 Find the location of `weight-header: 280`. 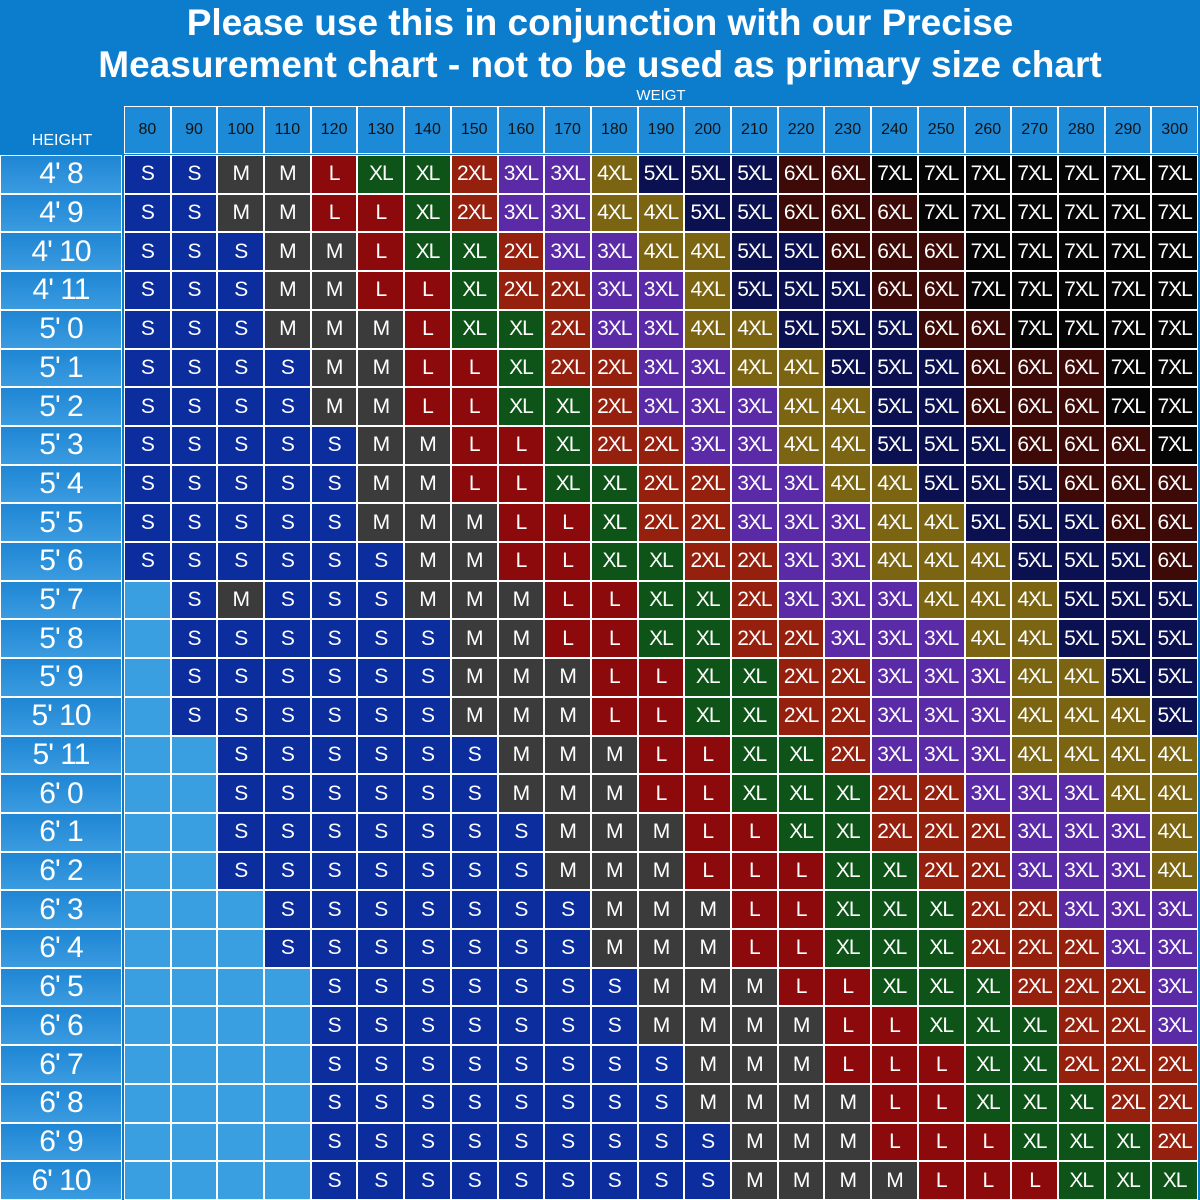

weight-header: 280 is located at coordinates (1081, 130).